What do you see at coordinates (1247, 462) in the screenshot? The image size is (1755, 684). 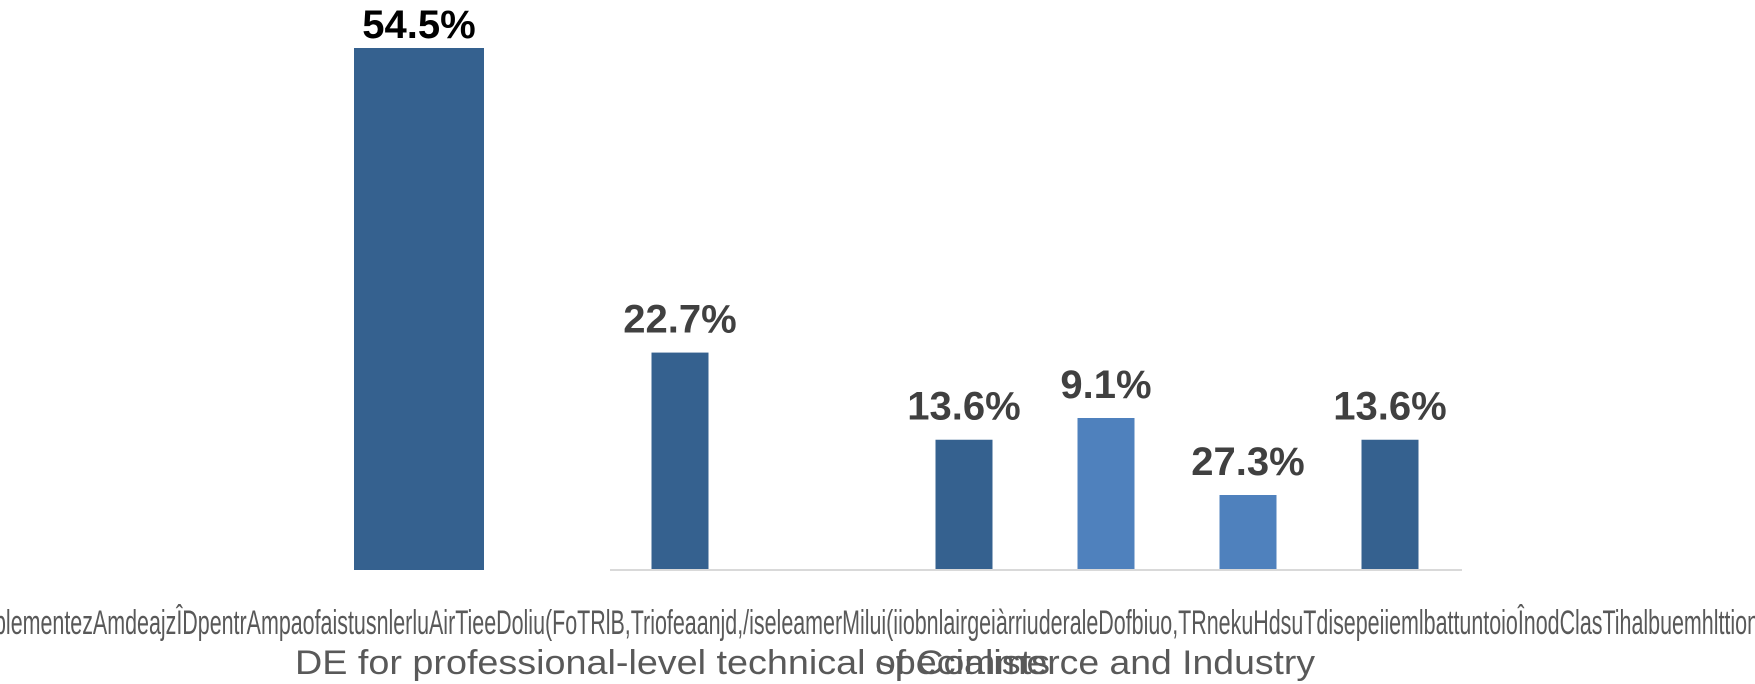 I see `data-label-5: 27.3%` at bounding box center [1247, 462].